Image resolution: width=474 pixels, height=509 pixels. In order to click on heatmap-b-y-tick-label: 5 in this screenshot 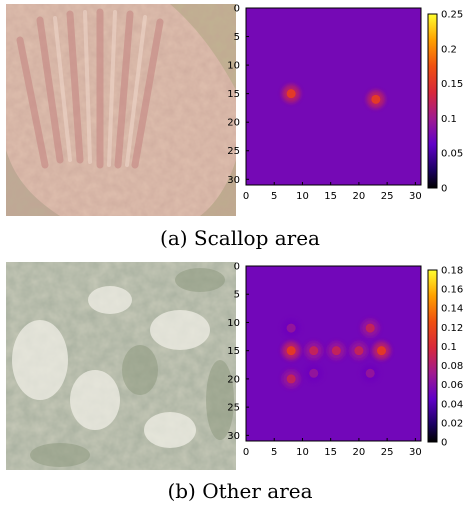, I will do `click(237, 295)`.